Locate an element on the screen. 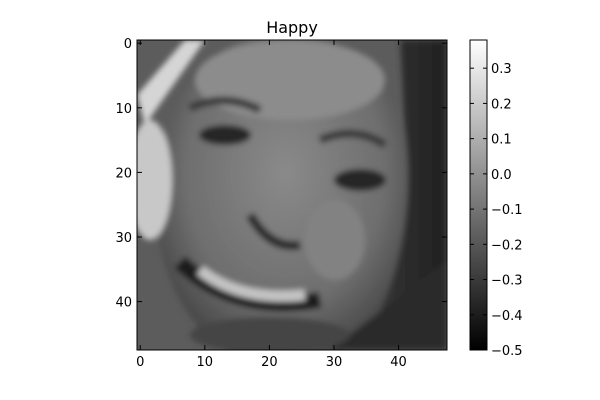 The height and width of the screenshot is (400, 600). x-tick-label: 0 is located at coordinates (140, 362).